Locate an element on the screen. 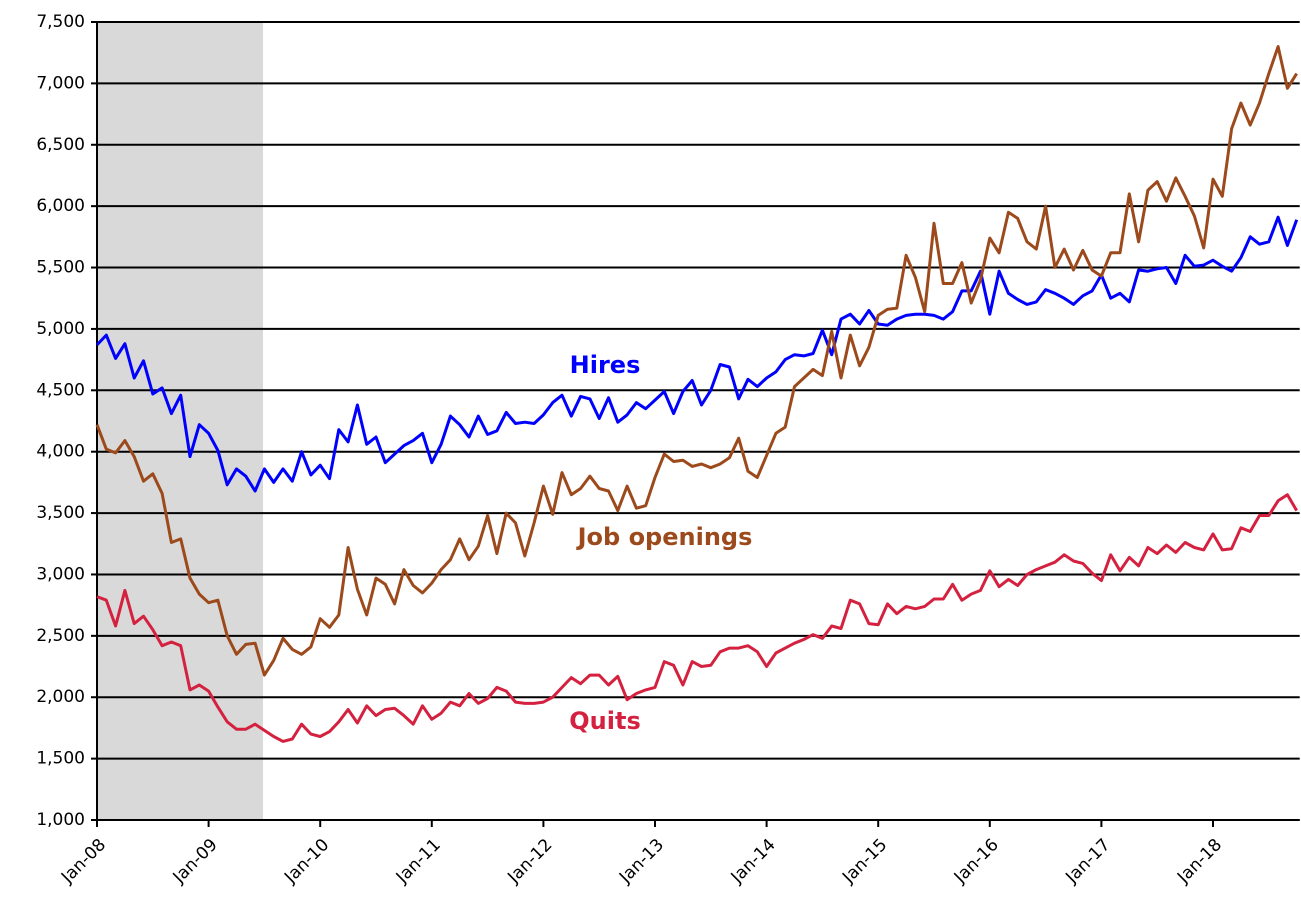 Image resolution: width=1301 pixels, height=913 pixels. y-tick-label: 5,000 is located at coordinates (60, 329).